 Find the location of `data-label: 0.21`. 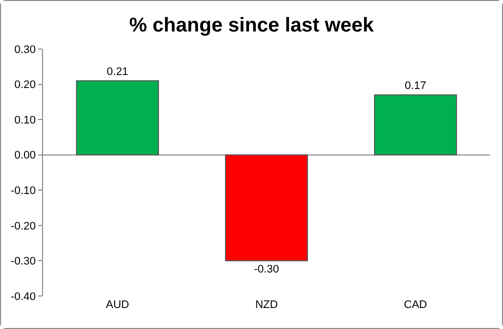

data-label: 0.21 is located at coordinates (117, 72).